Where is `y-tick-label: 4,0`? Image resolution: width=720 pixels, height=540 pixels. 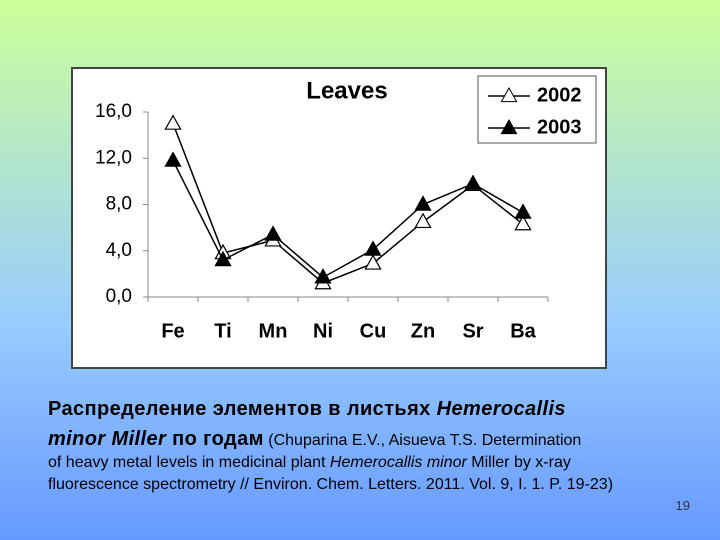 y-tick-label: 4,0 is located at coordinates (119, 250).